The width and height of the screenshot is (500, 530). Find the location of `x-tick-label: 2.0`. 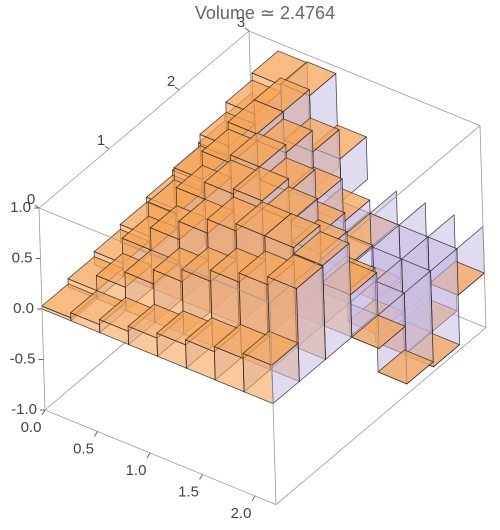

x-tick-label: 2.0 is located at coordinates (241, 513).